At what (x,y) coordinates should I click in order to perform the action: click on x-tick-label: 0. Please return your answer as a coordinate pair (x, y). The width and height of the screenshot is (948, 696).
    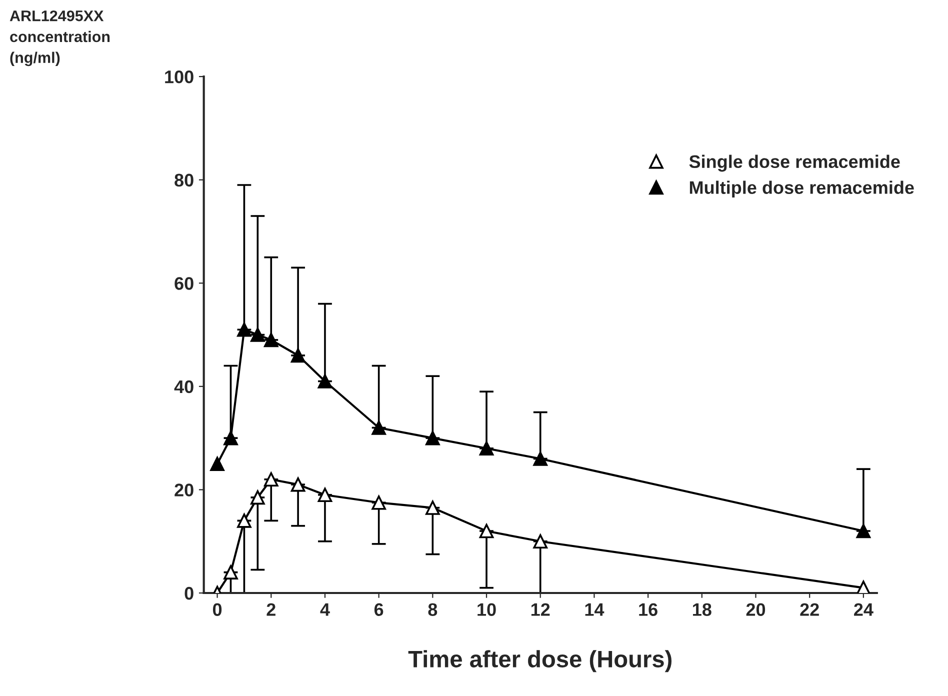
    Looking at the image, I should click on (217, 609).